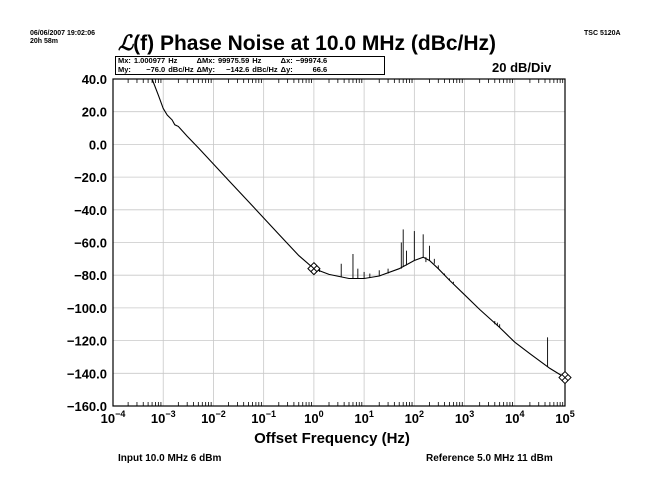  I want to click on y-tick-label: −20.0, so click(90, 177).